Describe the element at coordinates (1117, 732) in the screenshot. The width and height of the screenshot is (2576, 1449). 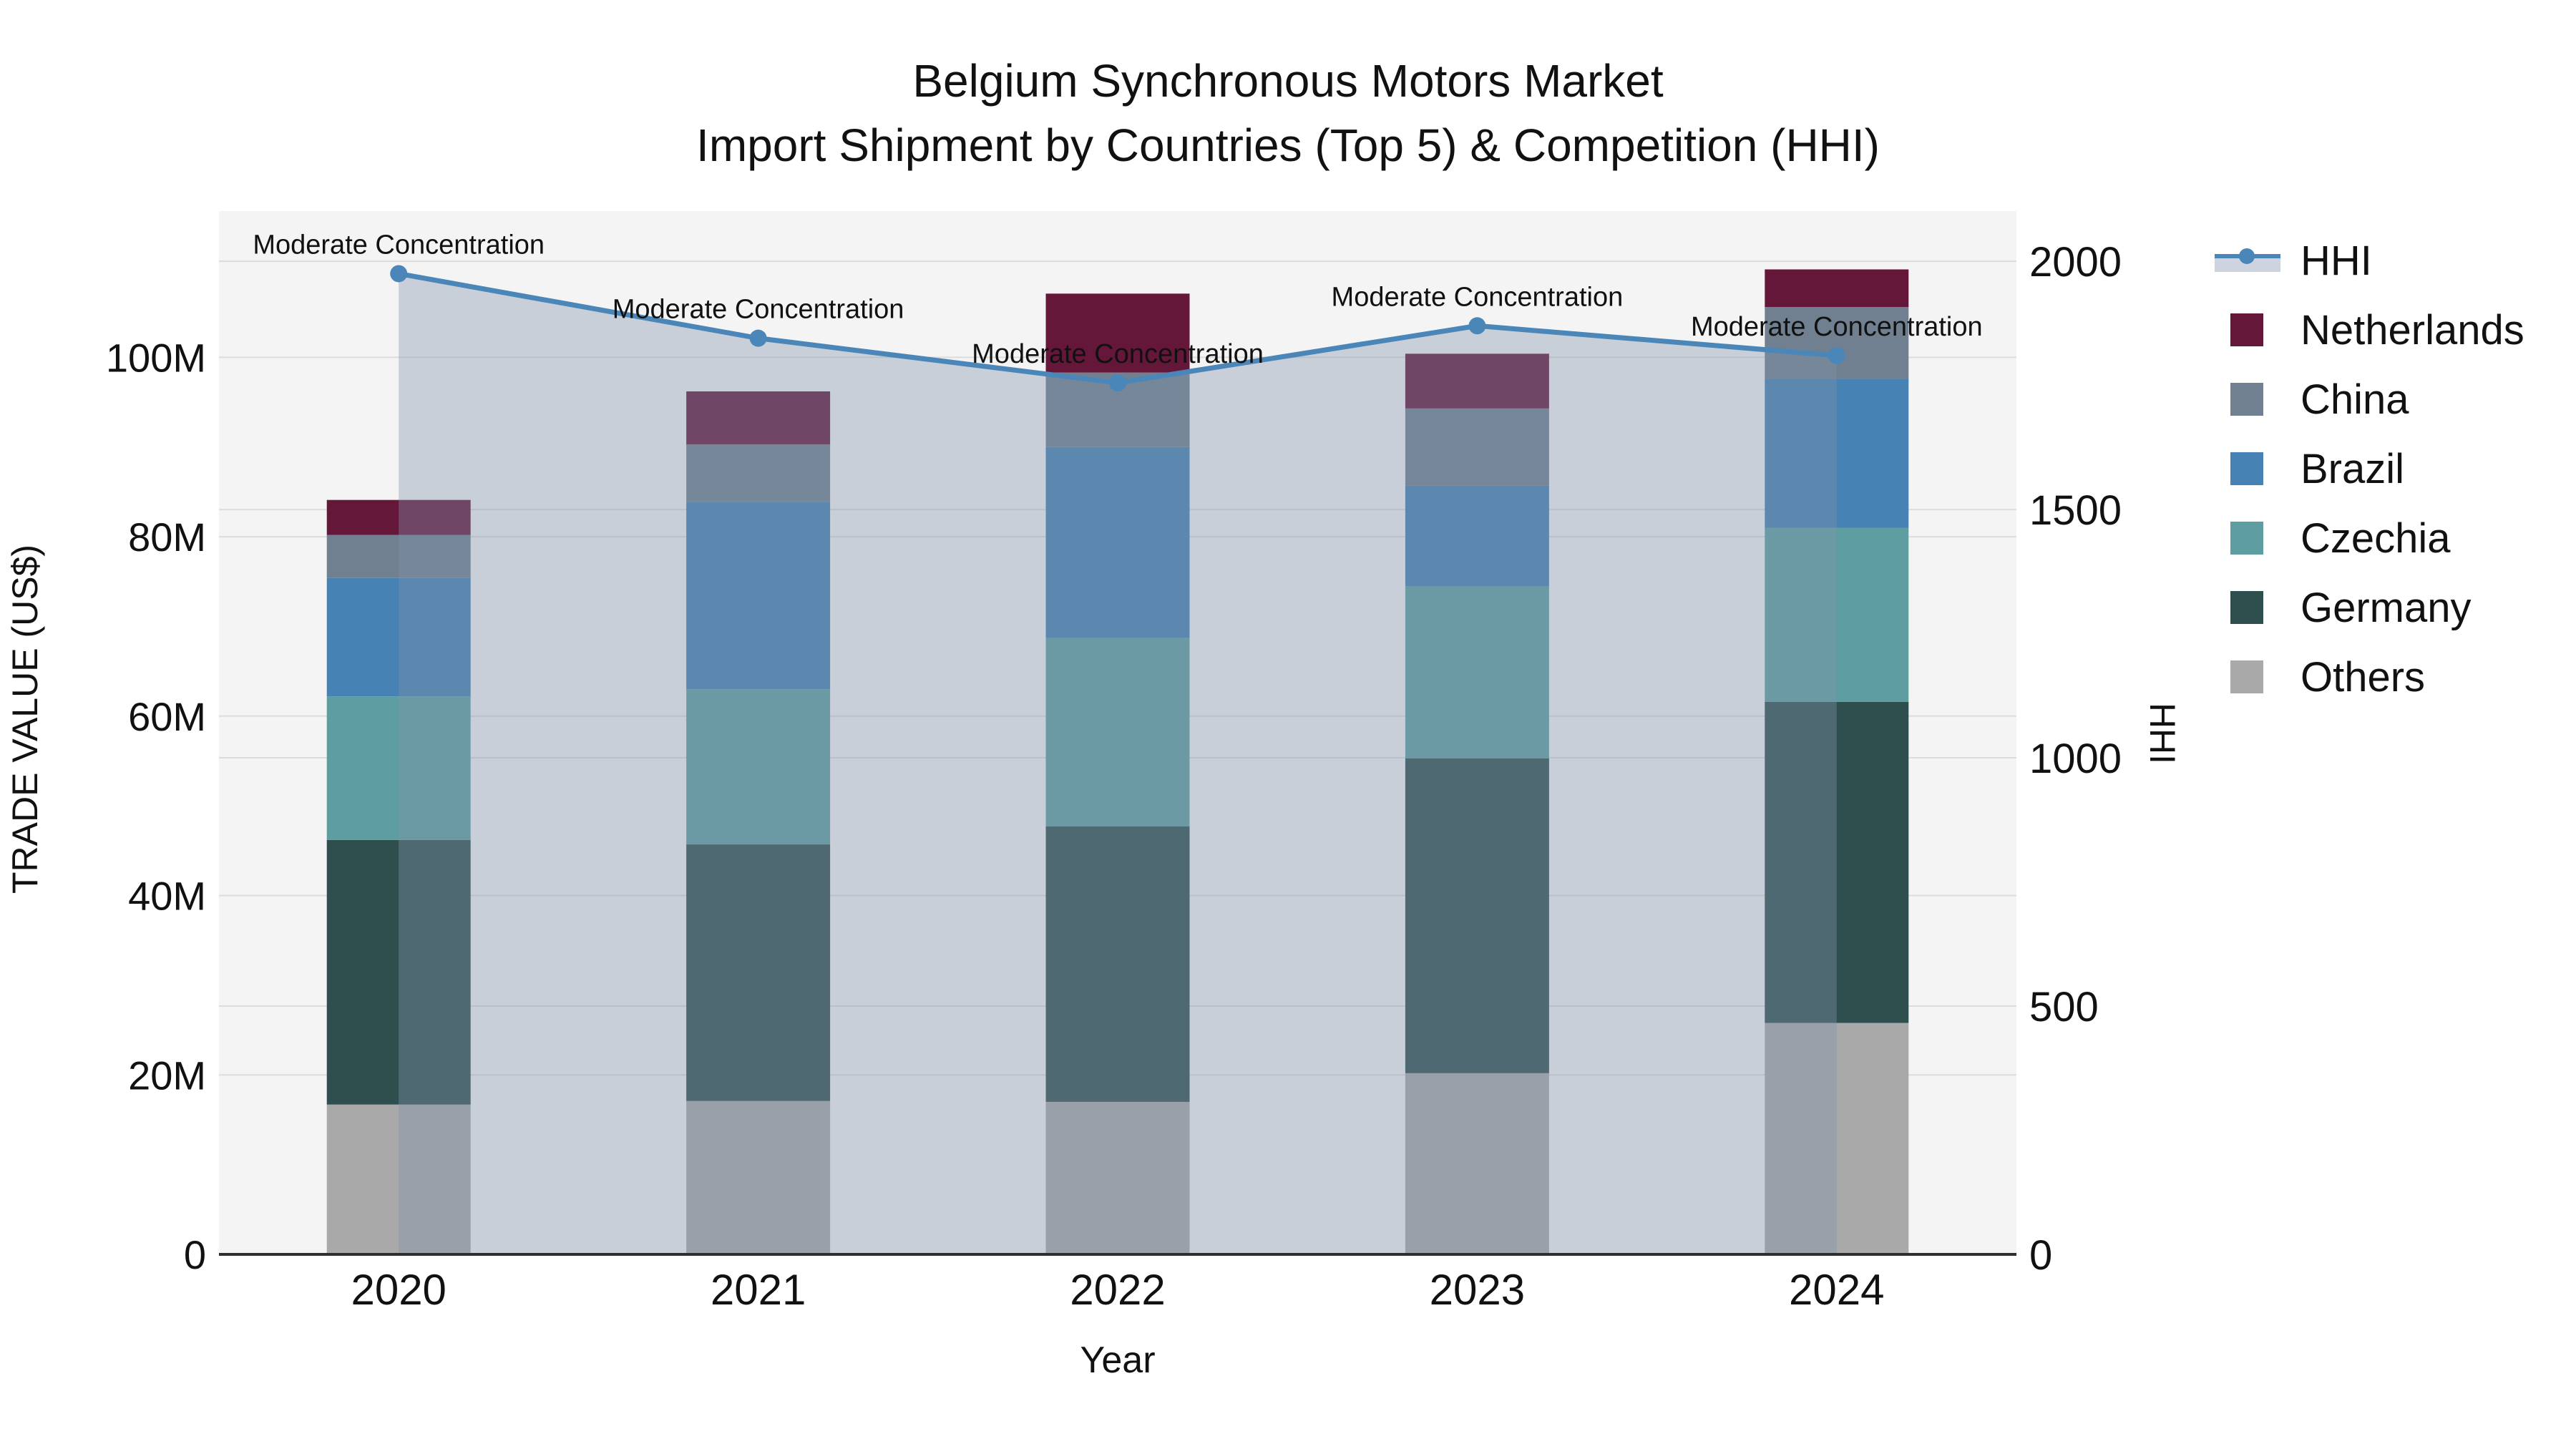
I see `bar-segment-czechia-2022` at that location.